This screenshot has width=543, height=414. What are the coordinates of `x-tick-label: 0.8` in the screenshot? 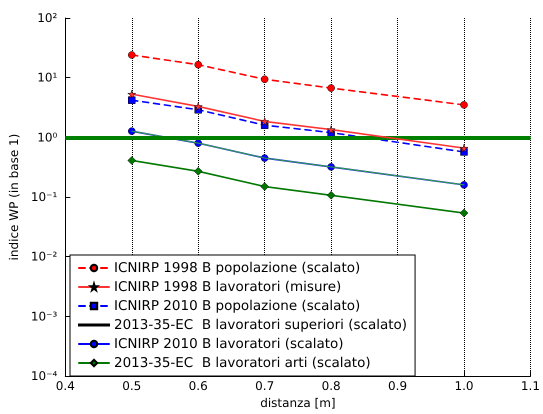 It's located at (331, 386).